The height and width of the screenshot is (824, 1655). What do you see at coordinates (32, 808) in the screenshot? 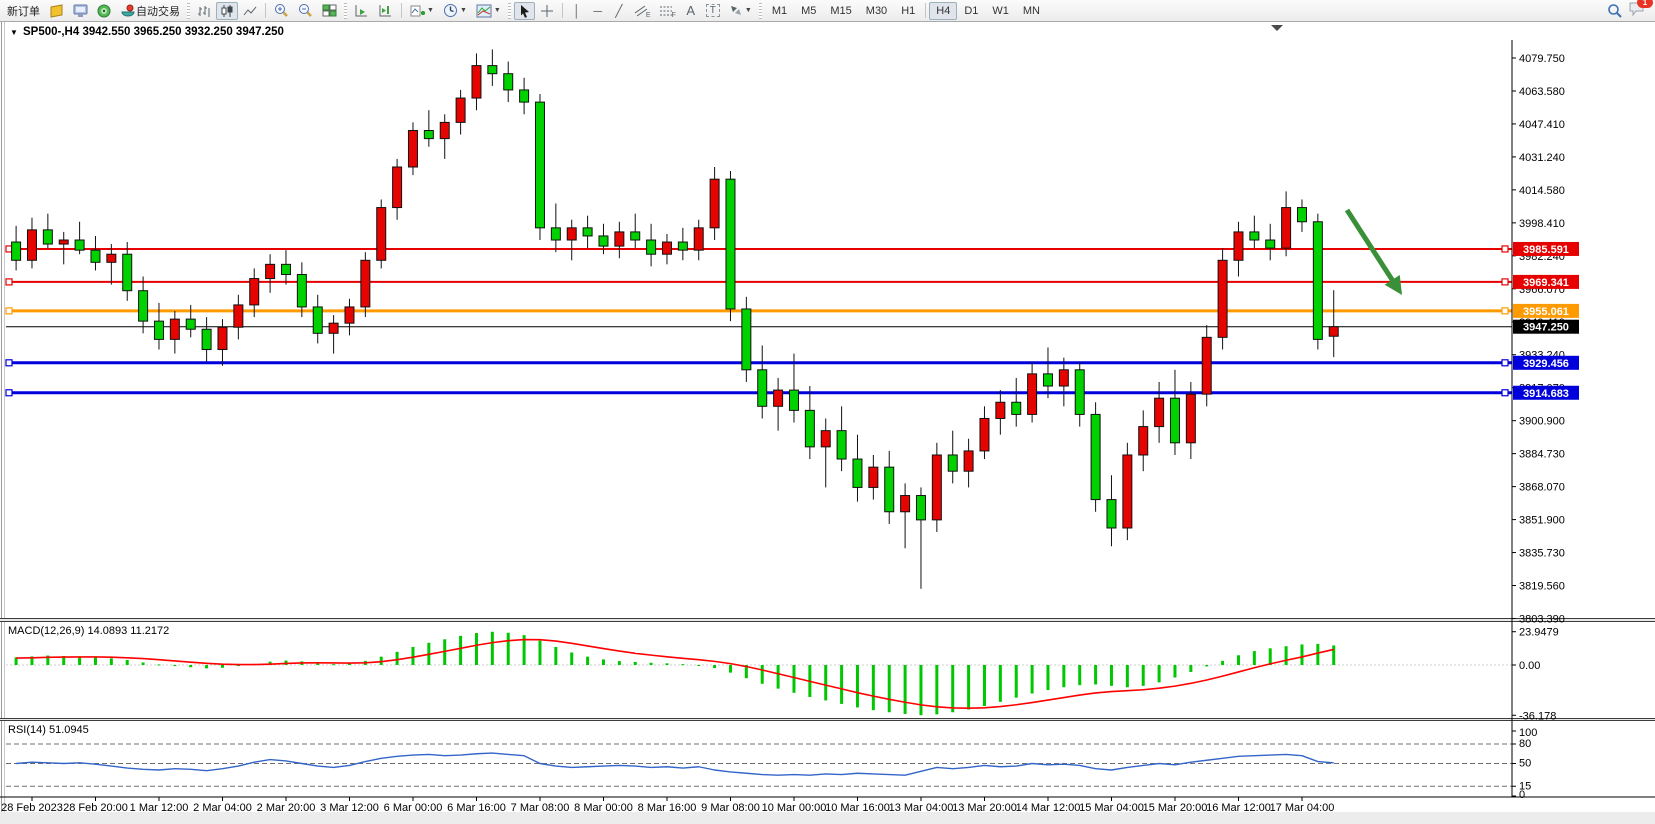
I see `time-tick-label: 28 Feb 2023` at bounding box center [32, 808].